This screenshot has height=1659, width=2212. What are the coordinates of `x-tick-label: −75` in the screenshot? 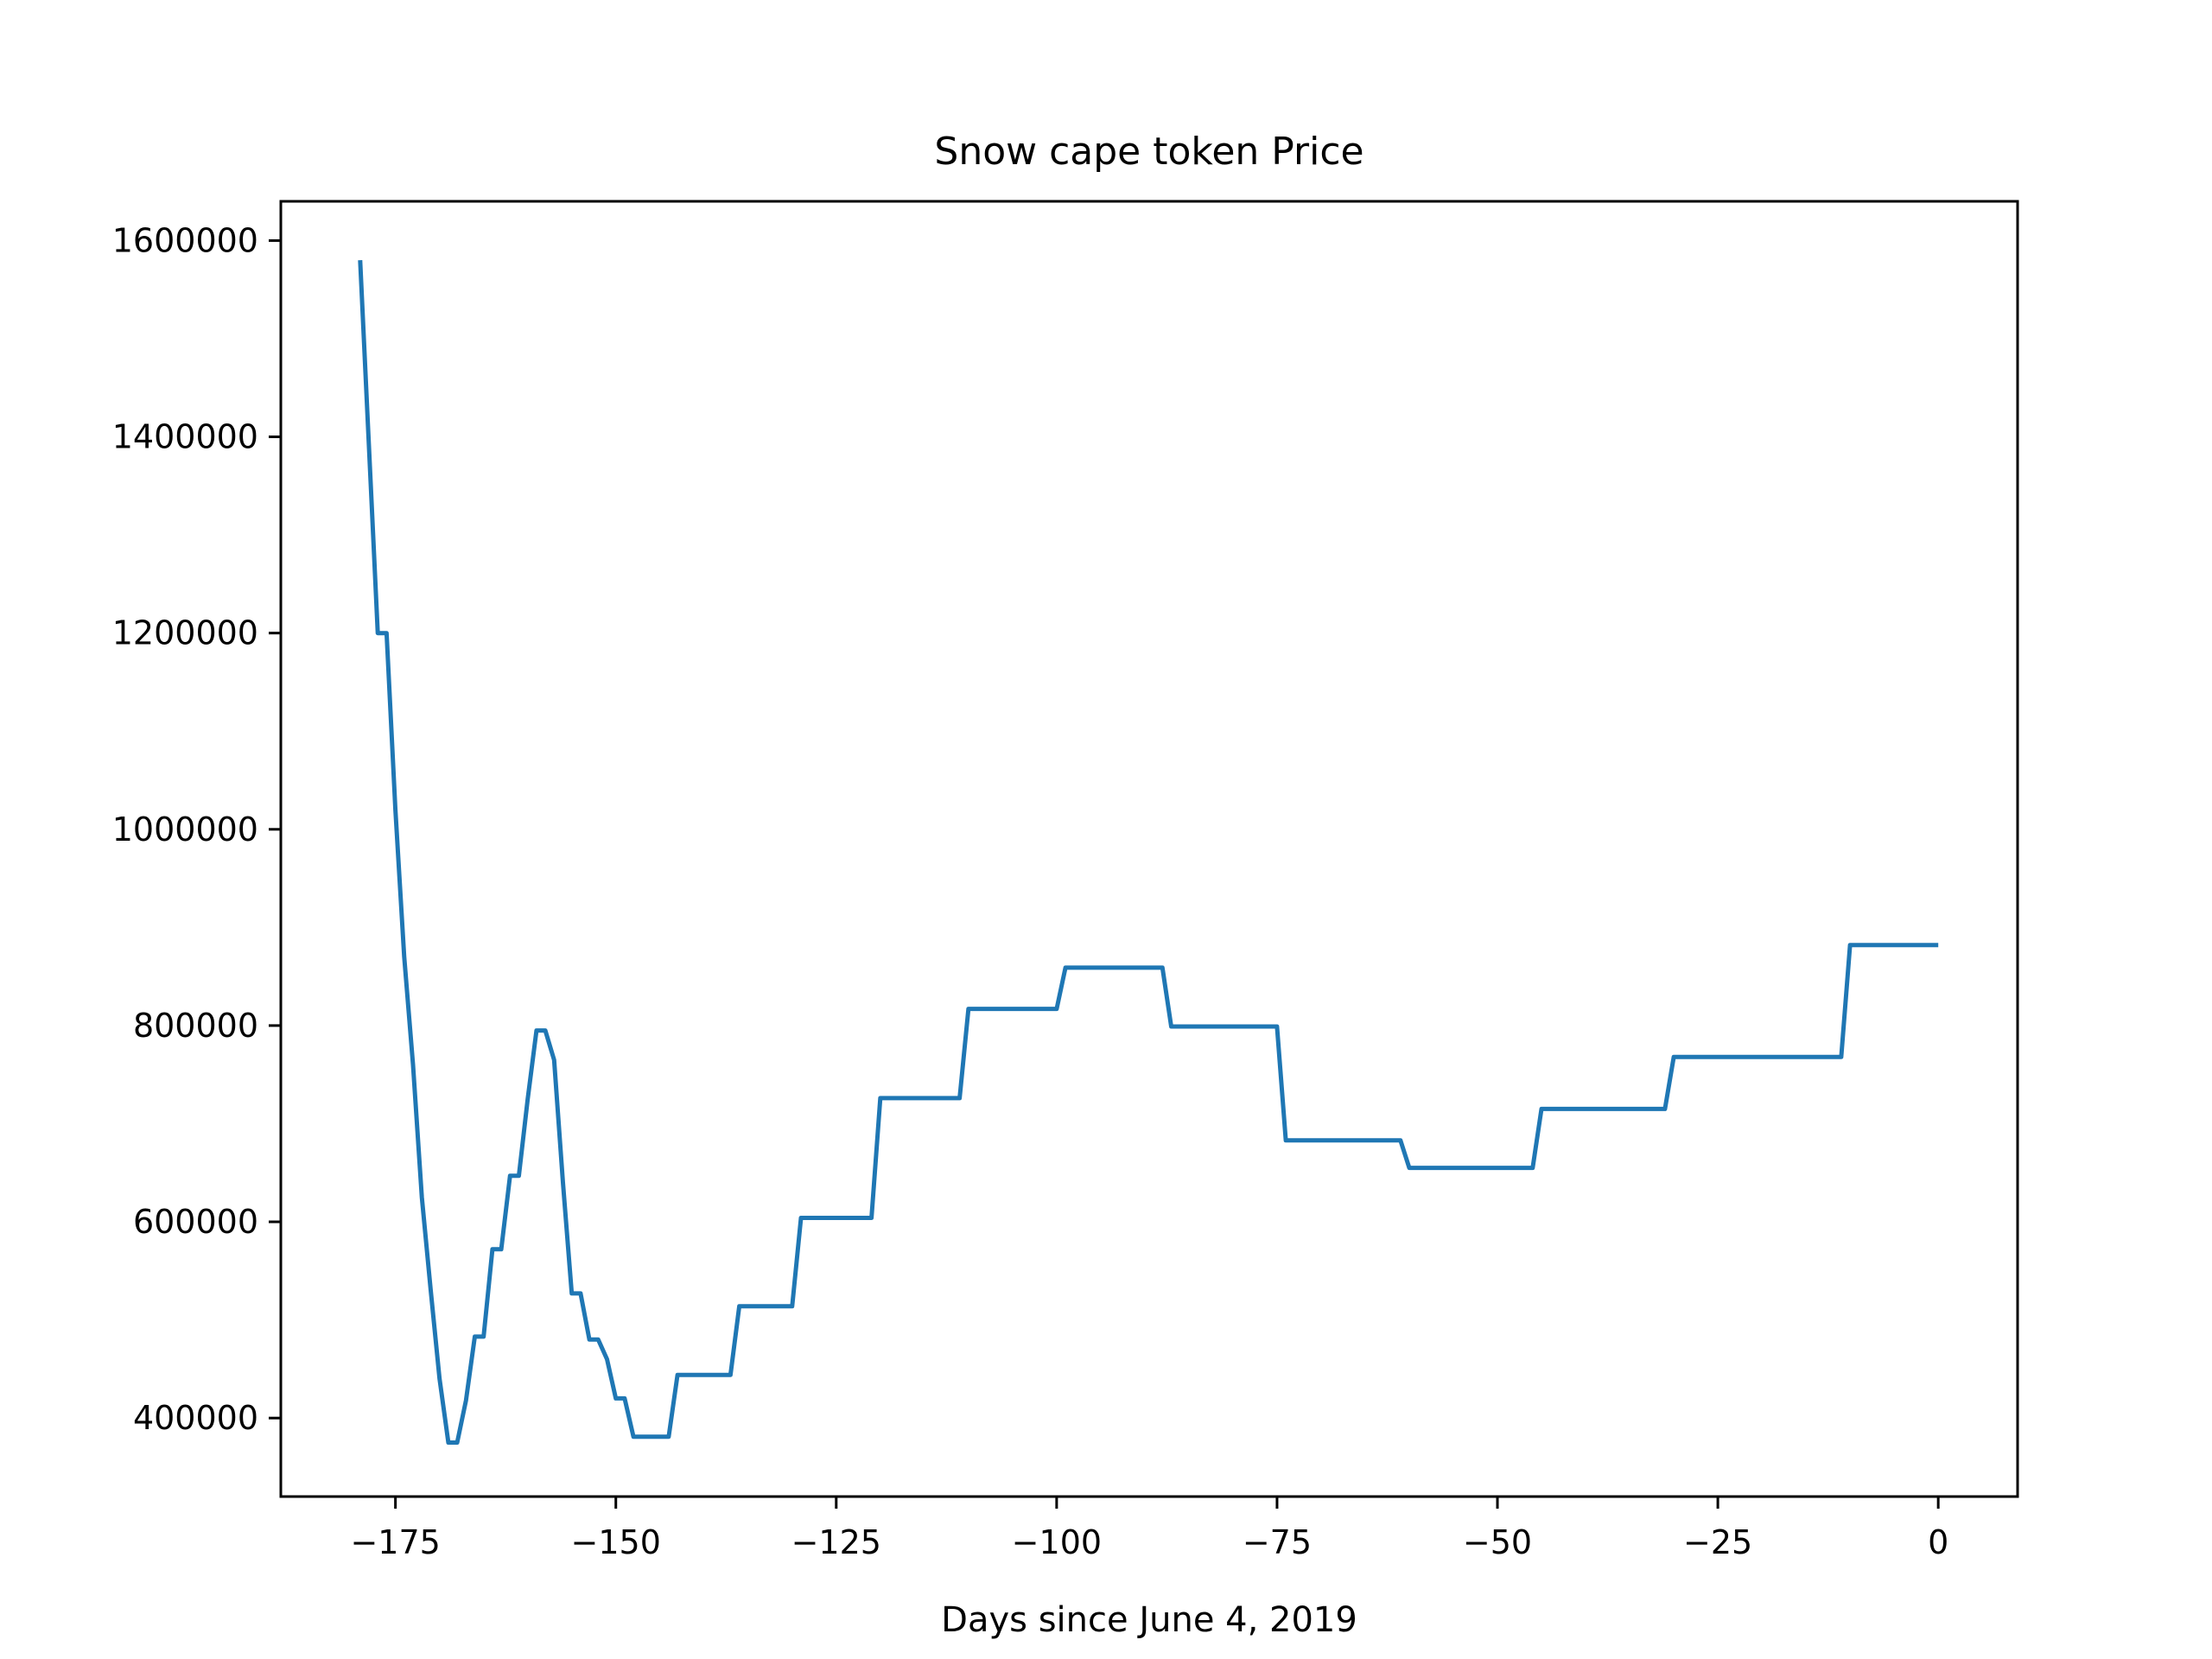 It's located at (1277, 1542).